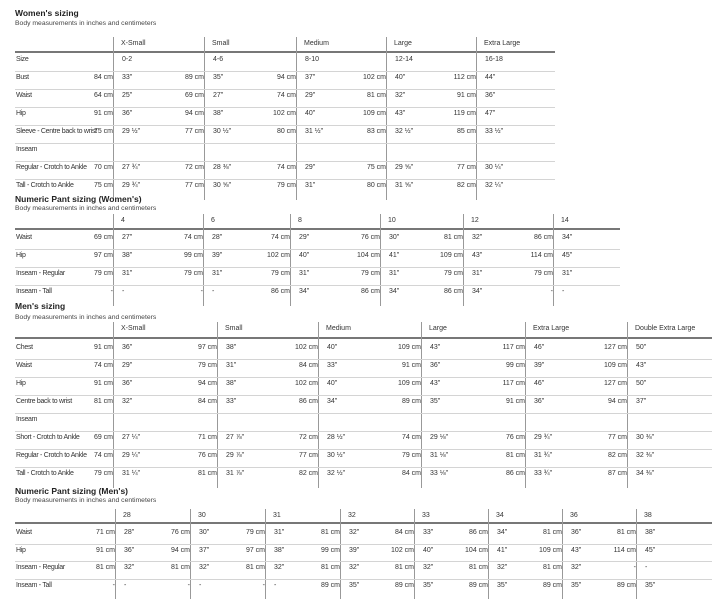  Describe the element at coordinates (180, 532) in the screenshot. I see `cm-value: 76 cm` at that location.